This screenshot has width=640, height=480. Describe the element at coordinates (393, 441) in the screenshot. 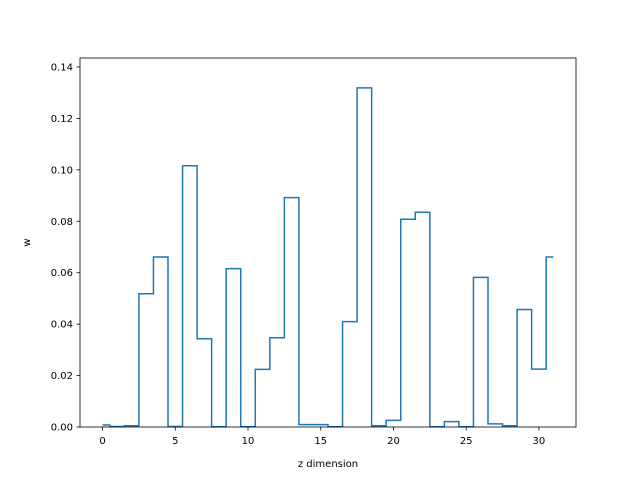

I see `x-tick-label: 20` at that location.